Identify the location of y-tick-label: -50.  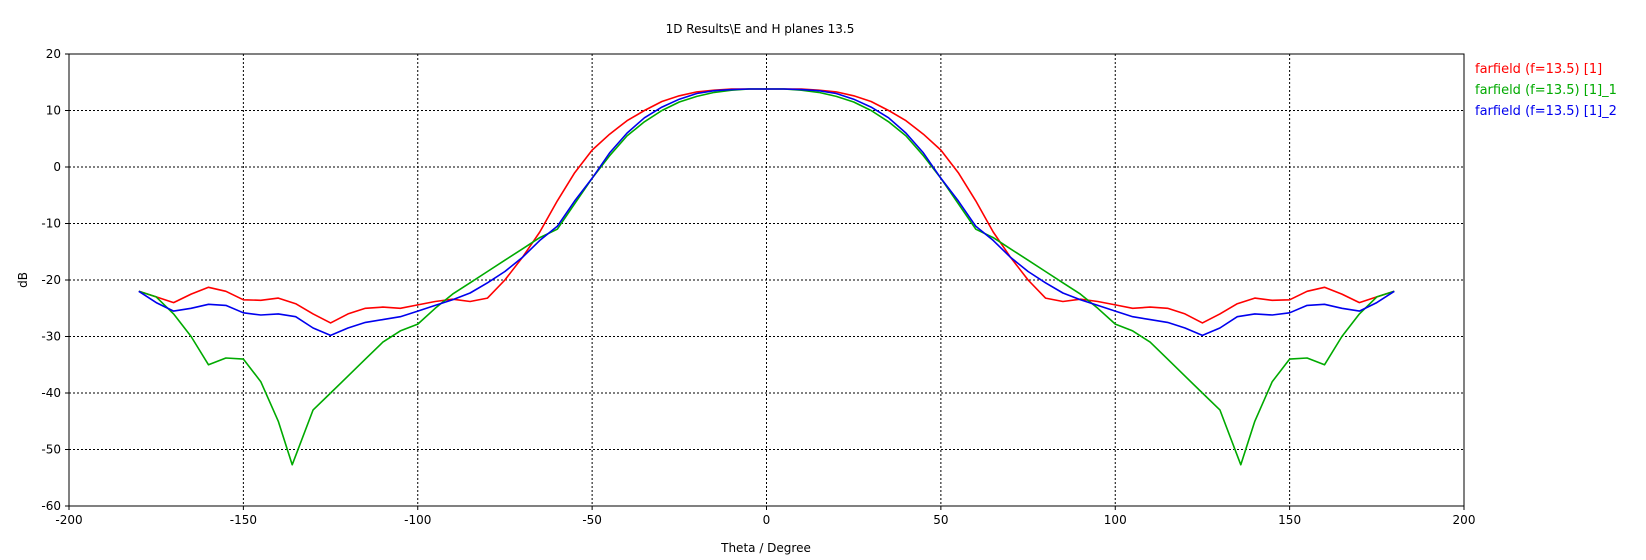
(51, 450).